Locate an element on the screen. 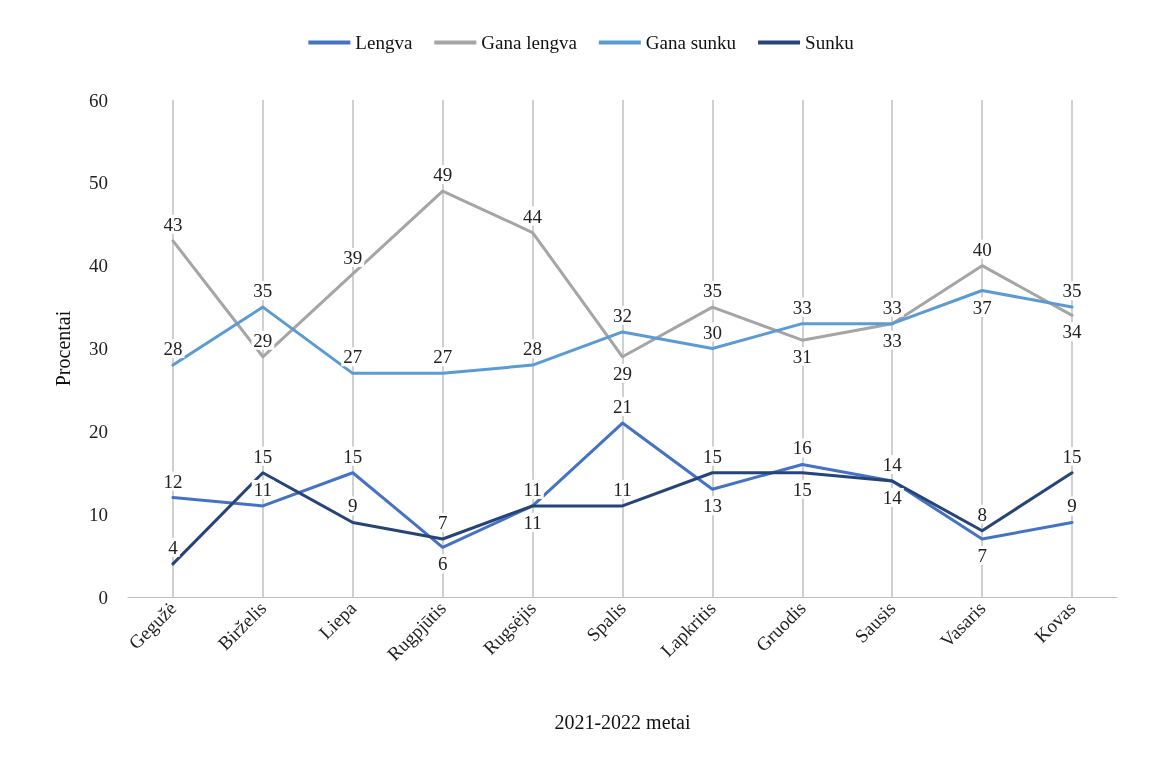 Image resolution: width=1162 pixels, height=762 pixels. data-label: 16 is located at coordinates (802, 448).